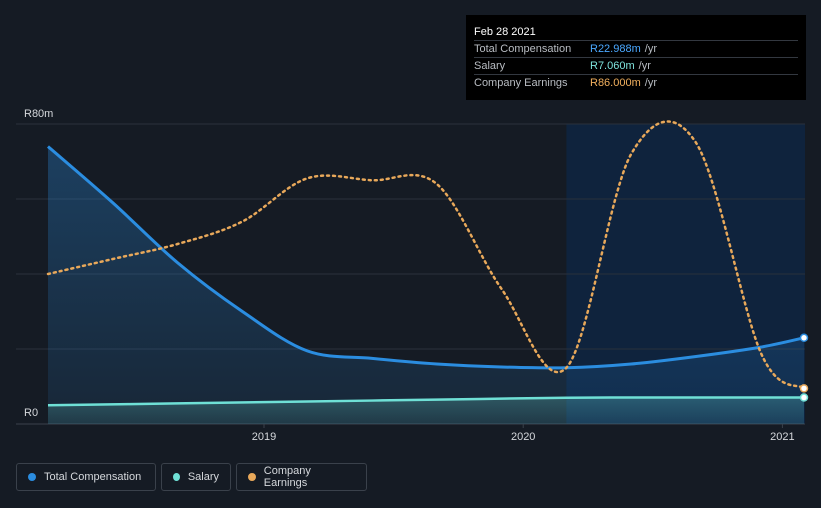 Image resolution: width=821 pixels, height=508 pixels. I want to click on y-axis-bottom-label: R0, so click(31, 413).